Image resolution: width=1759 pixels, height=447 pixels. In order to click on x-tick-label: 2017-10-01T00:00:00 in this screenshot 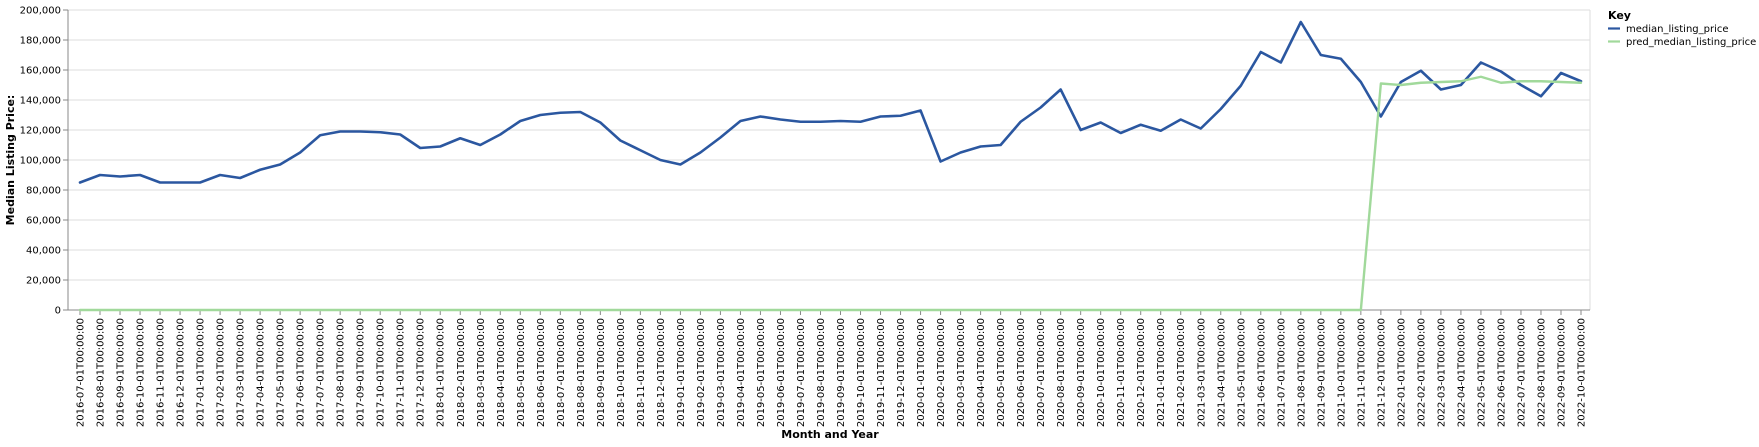, I will do `click(381, 372)`.